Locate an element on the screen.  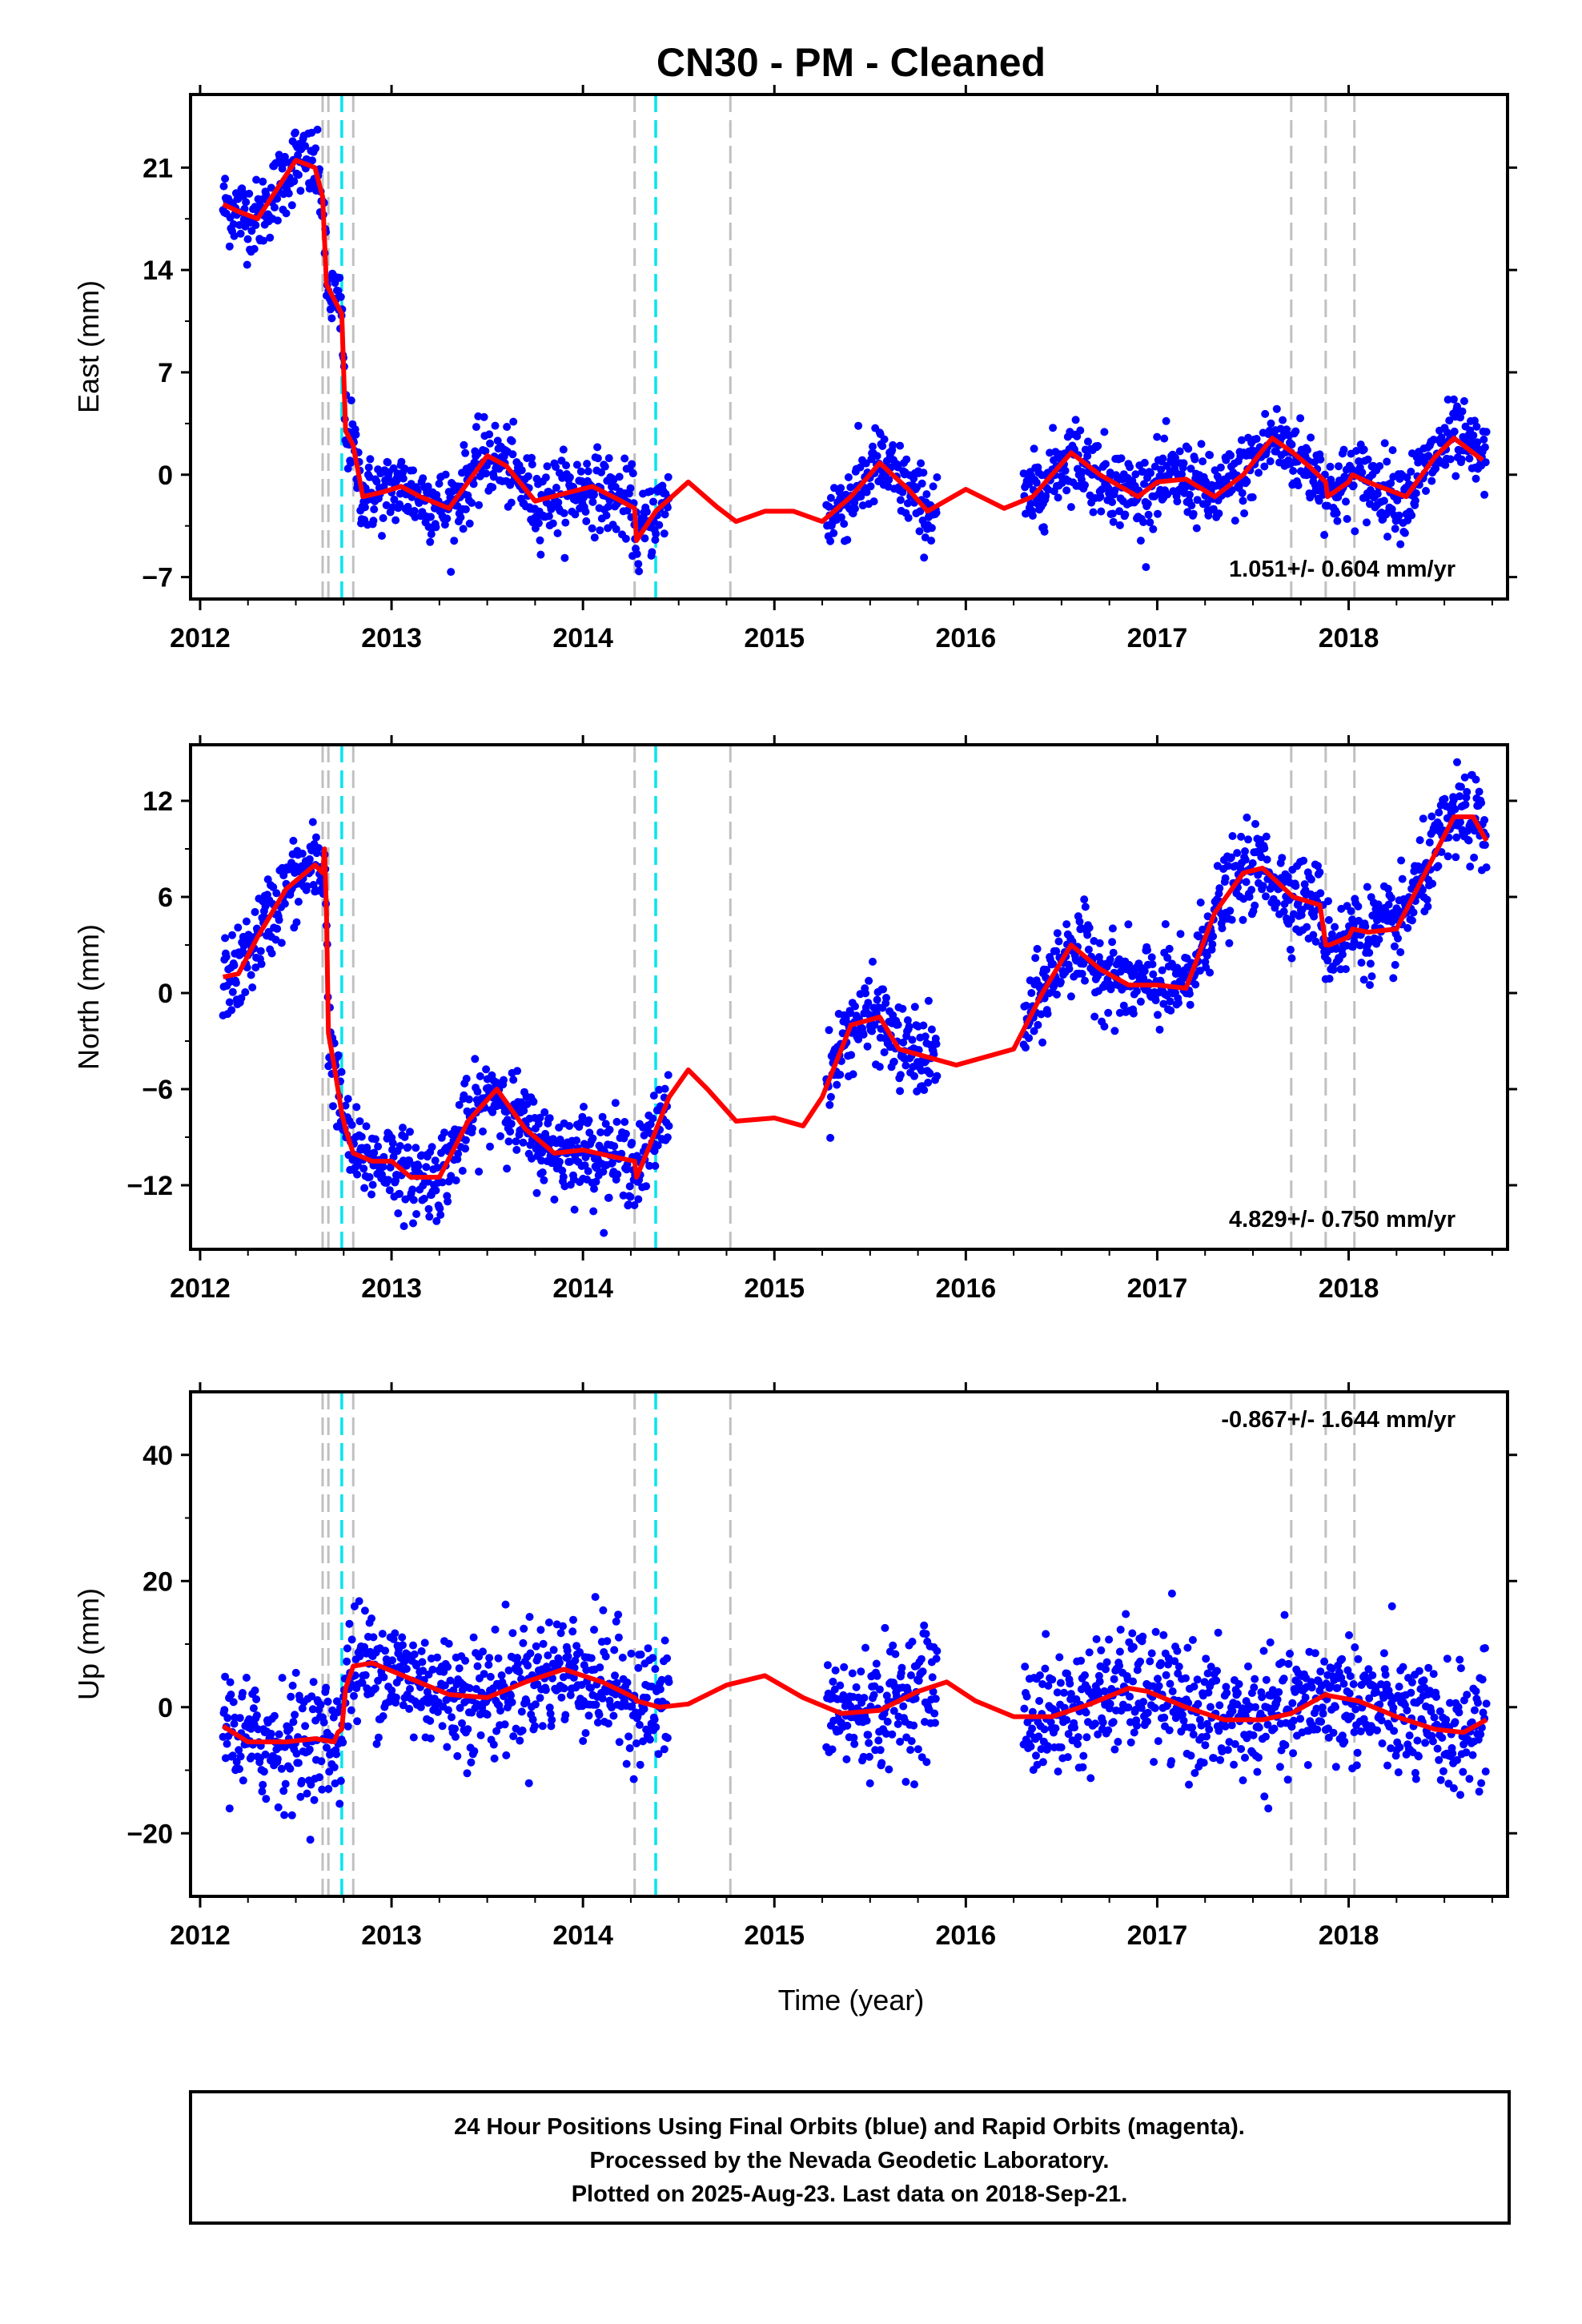
x-tick-label: 2012 is located at coordinates (201, 1288).